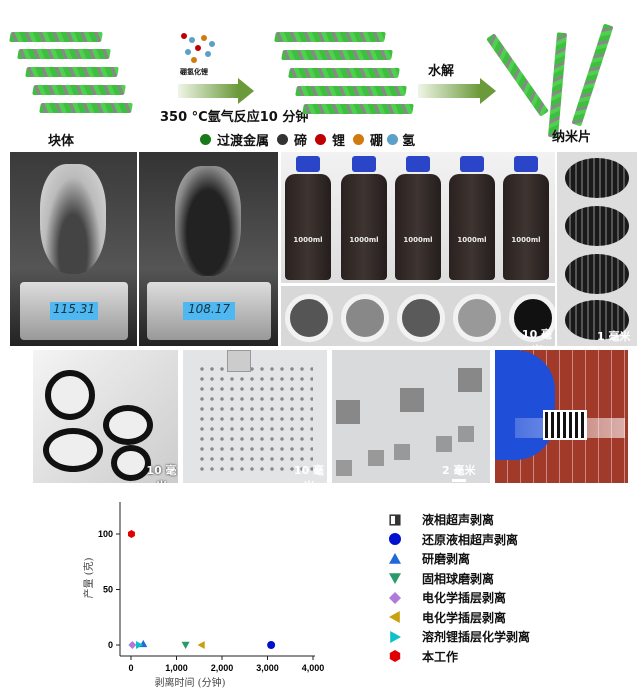 This screenshot has height=693, width=639. I want to click on legend-label: 液相超声剥离, so click(458, 520).